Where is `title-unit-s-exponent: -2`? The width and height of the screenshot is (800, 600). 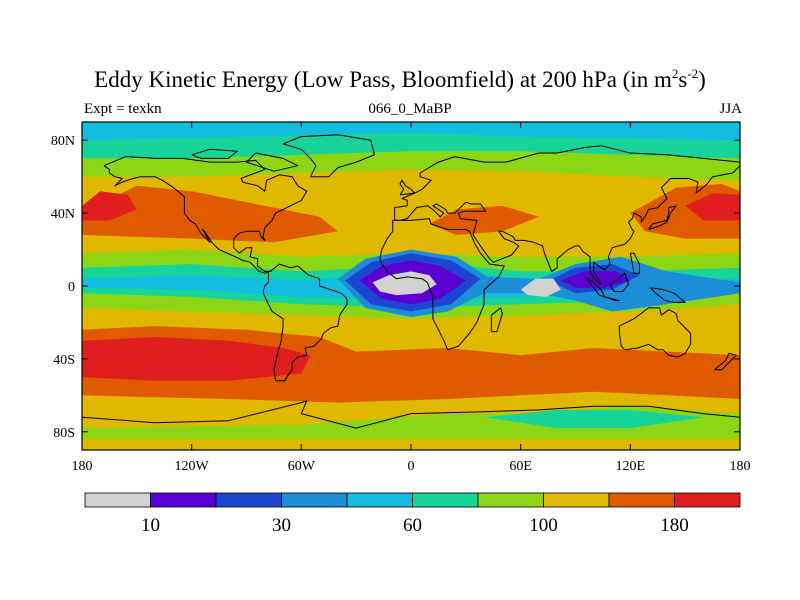 title-unit-s-exponent: -2 is located at coordinates (693, 73).